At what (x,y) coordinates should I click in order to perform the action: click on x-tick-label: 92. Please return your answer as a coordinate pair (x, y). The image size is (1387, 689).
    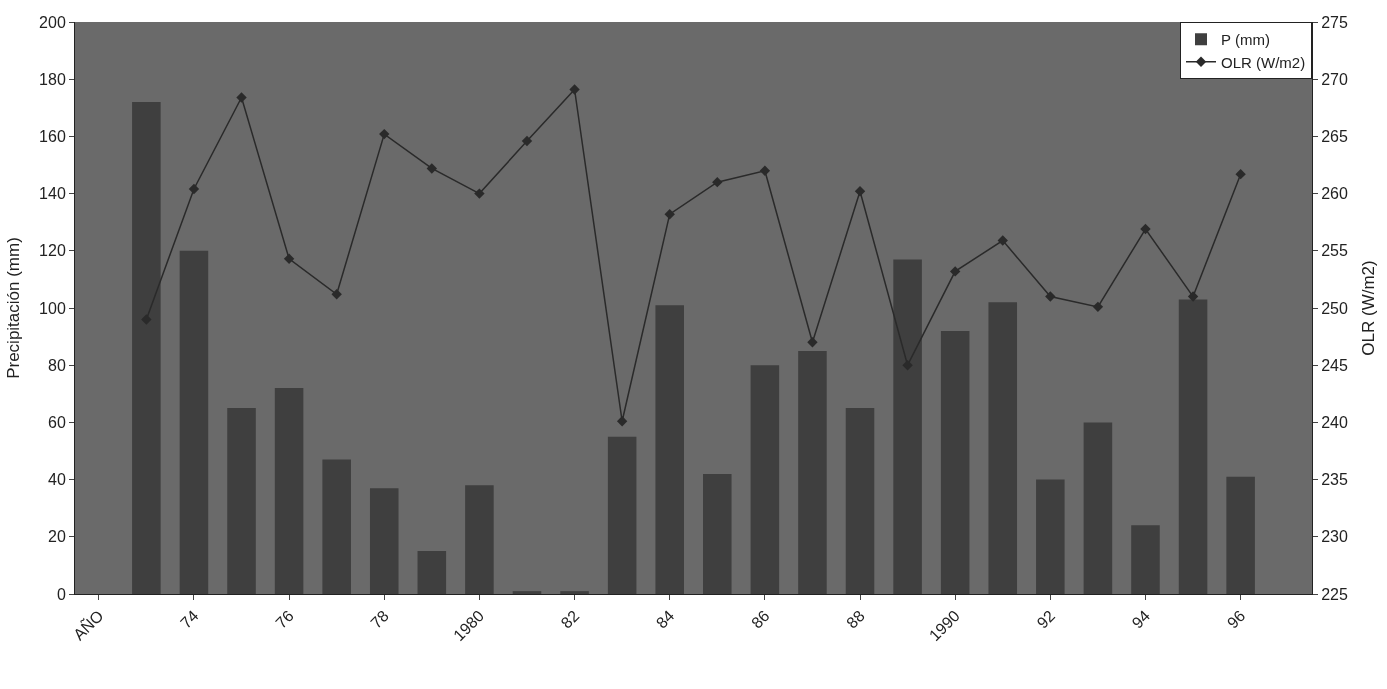
    Looking at the image, I should click on (1046, 619).